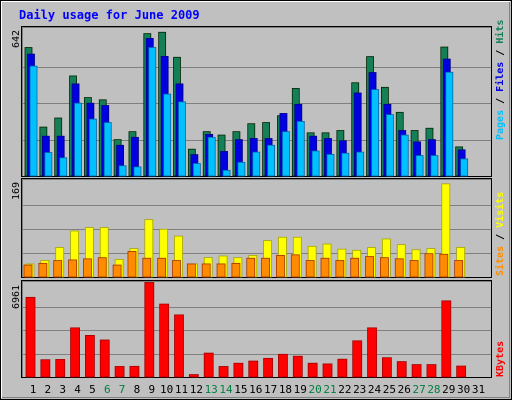  What do you see at coordinates (176, 269) in the screenshot?
I see `sites-bar-day-11: sites-bar-day-11` at bounding box center [176, 269].